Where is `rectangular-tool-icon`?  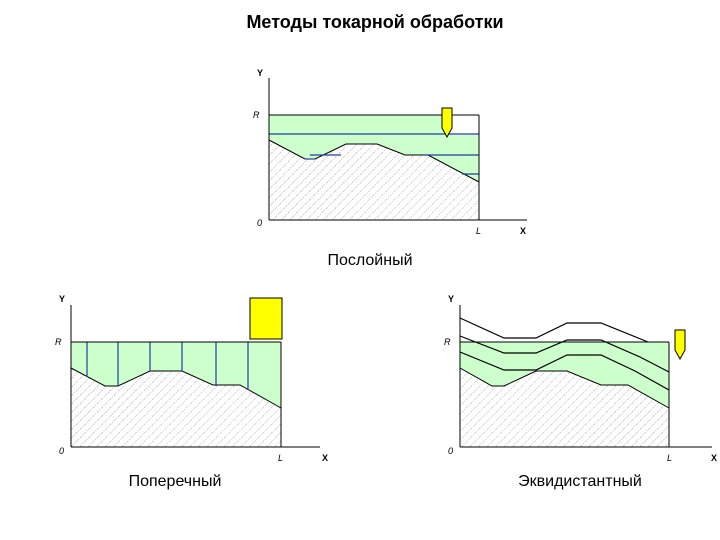
rectangular-tool-icon is located at coordinates (266, 318).